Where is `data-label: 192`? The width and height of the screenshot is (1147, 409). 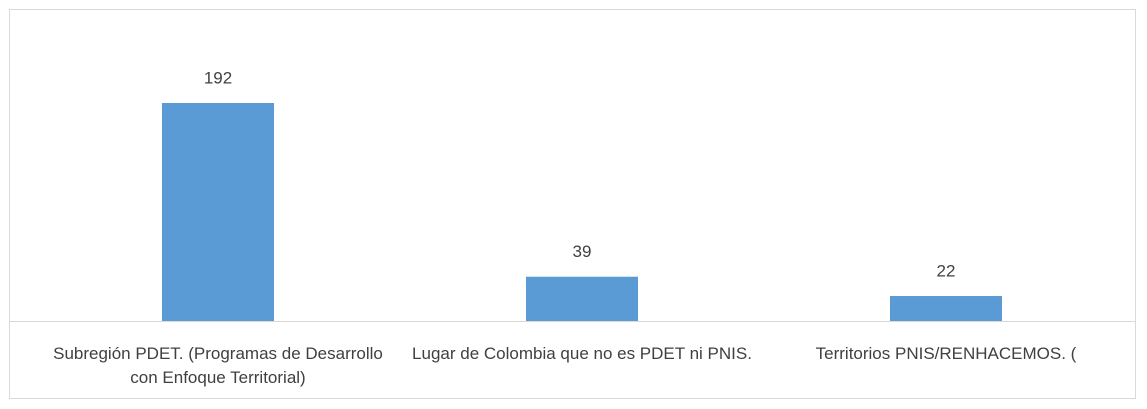 data-label: 192 is located at coordinates (218, 77).